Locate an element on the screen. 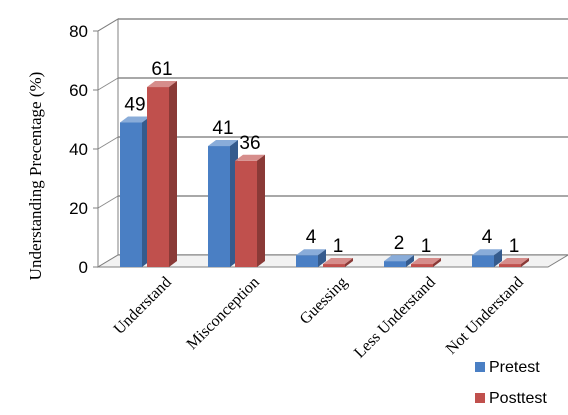  y-tick-label: 40 is located at coordinates (78, 149).